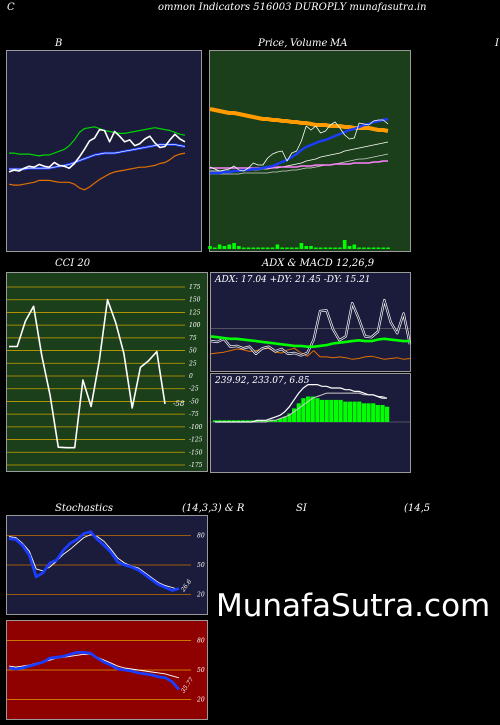 Image resolution: width=500 pixels, height=725 pixels. I want to click on far-right-title: I, so click(497, 43).